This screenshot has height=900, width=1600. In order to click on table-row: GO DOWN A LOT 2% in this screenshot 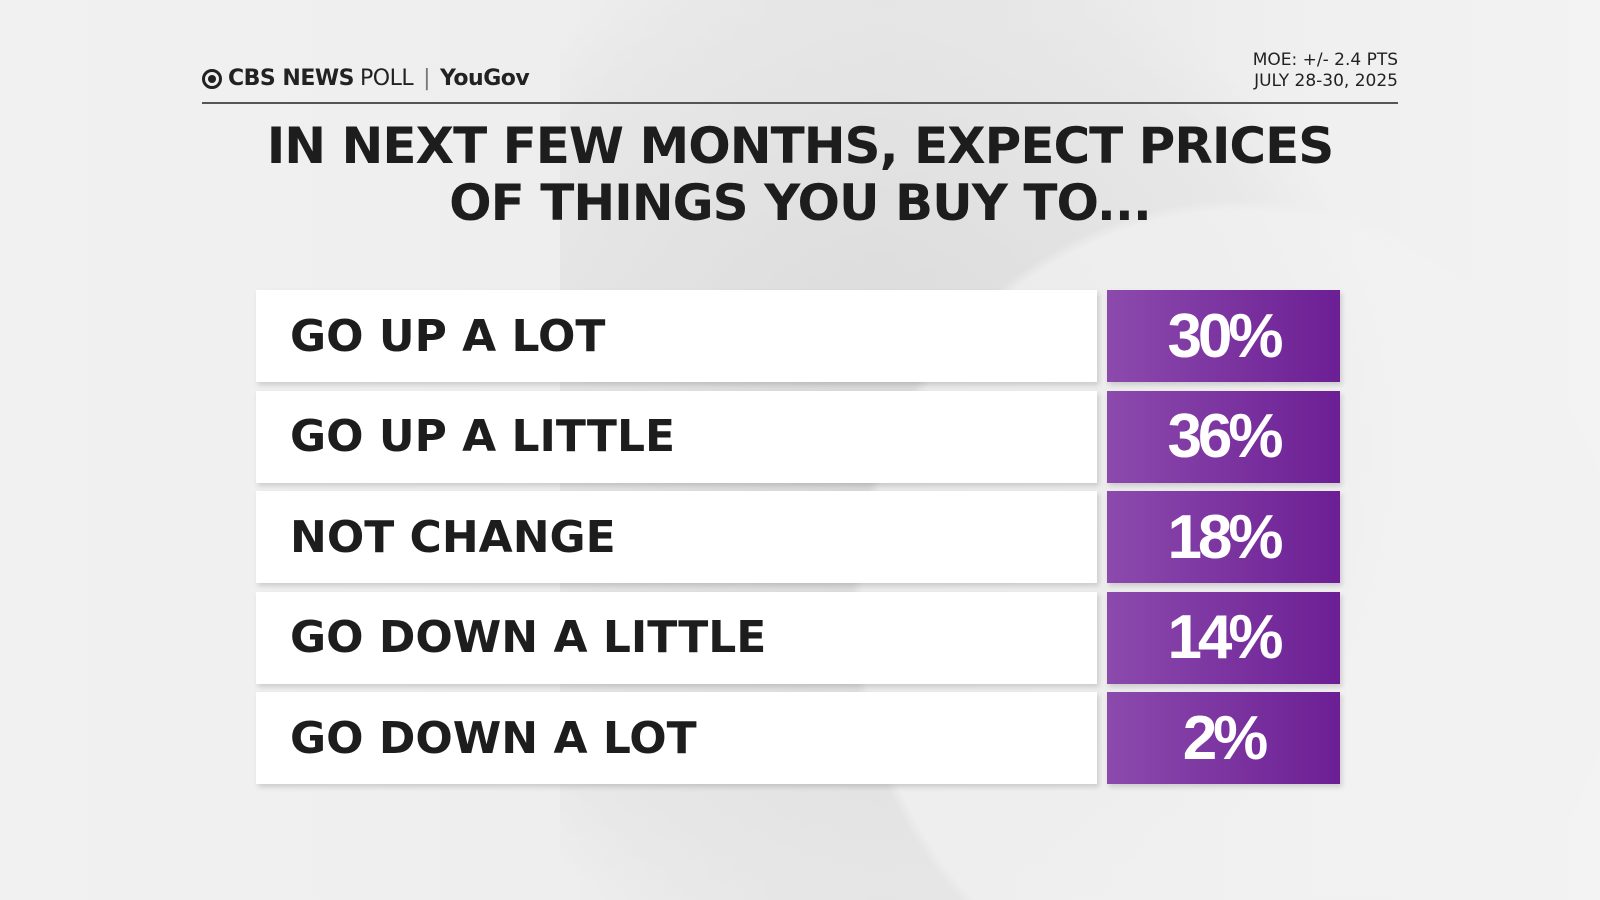, I will do `click(798, 738)`.